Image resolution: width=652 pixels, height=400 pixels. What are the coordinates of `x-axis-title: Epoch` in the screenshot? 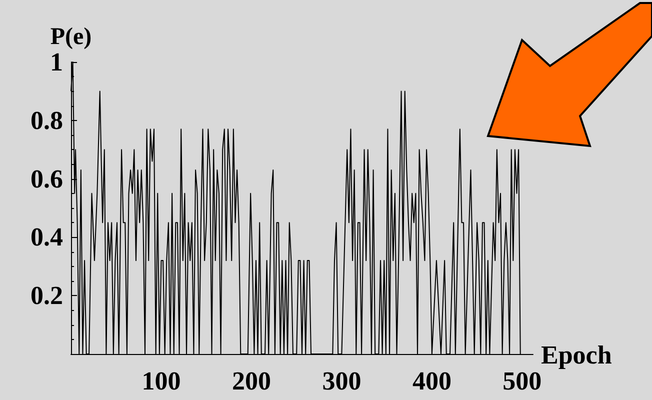 It's located at (576, 355).